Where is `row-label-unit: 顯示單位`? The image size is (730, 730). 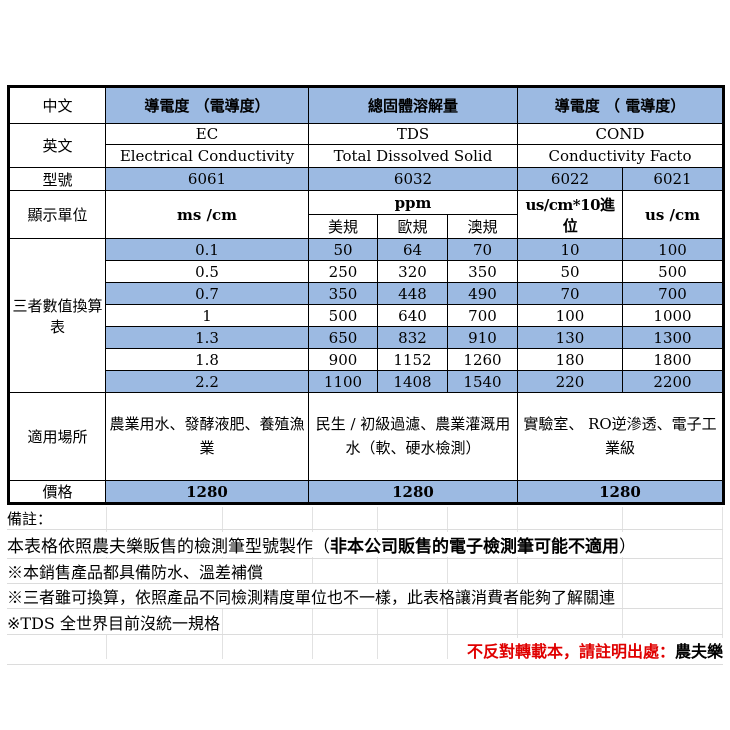 row-label-unit: 顯示單位 is located at coordinates (57, 214).